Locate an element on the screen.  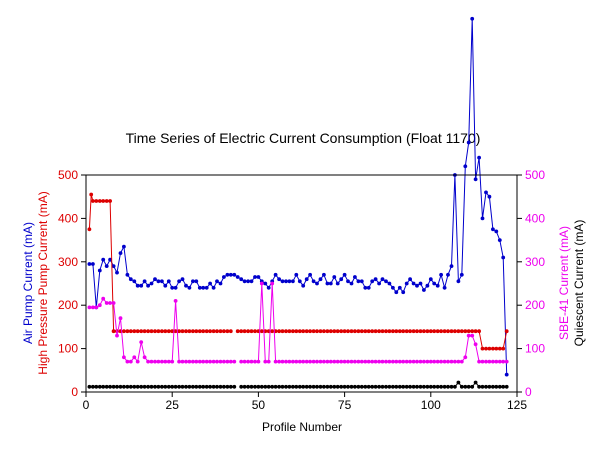
y-tick-label-left: 0 is located at coordinates (74, 392).